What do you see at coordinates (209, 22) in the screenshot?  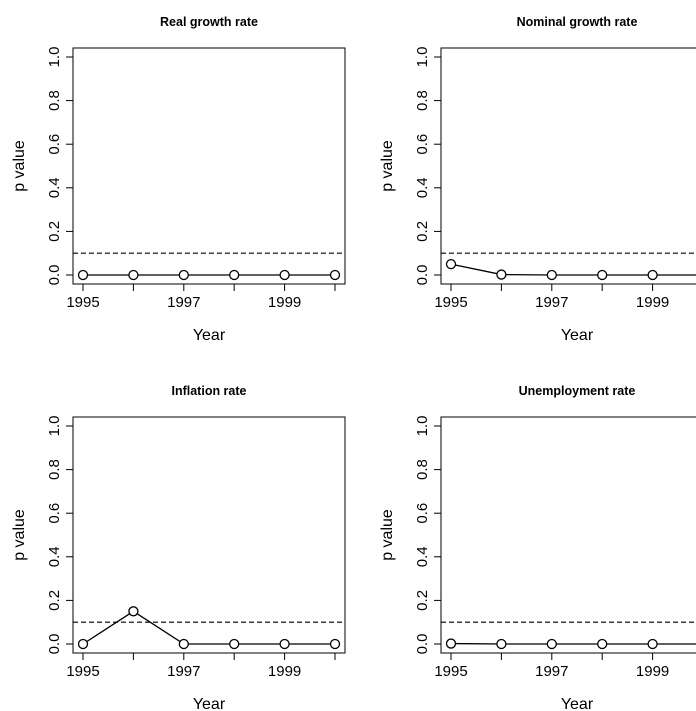 I see `chart-title: Real growth rate` at bounding box center [209, 22].